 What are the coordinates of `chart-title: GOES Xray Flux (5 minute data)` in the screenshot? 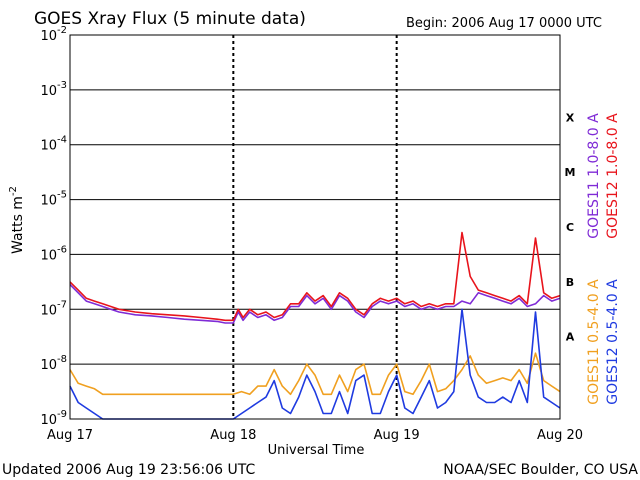 It's located at (170, 19).